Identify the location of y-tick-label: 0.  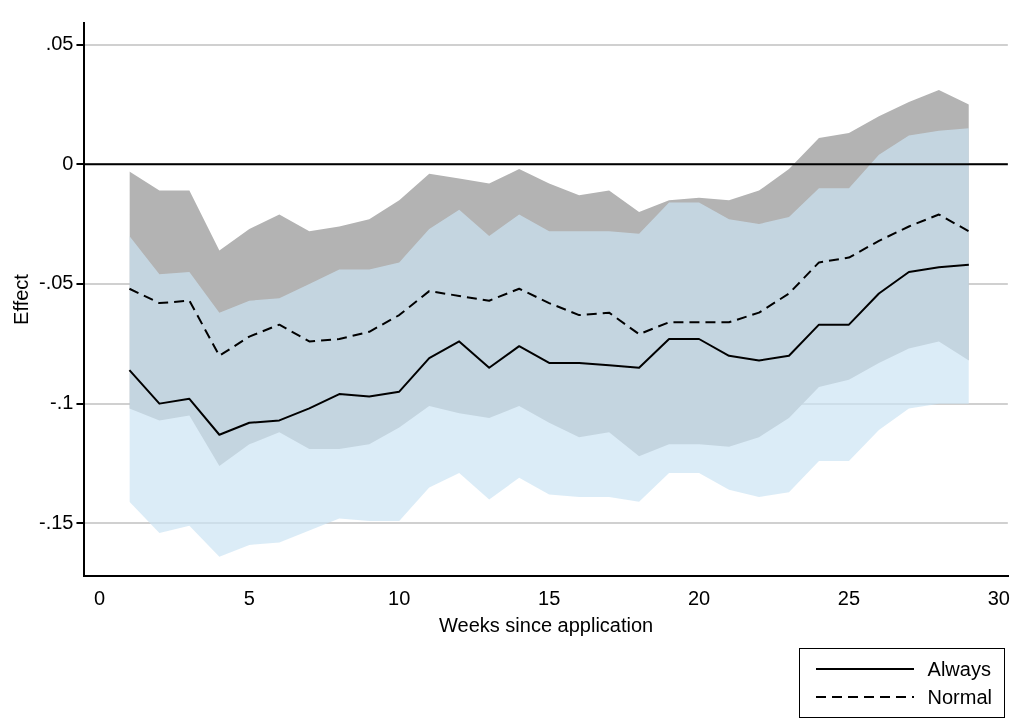
(68, 162).